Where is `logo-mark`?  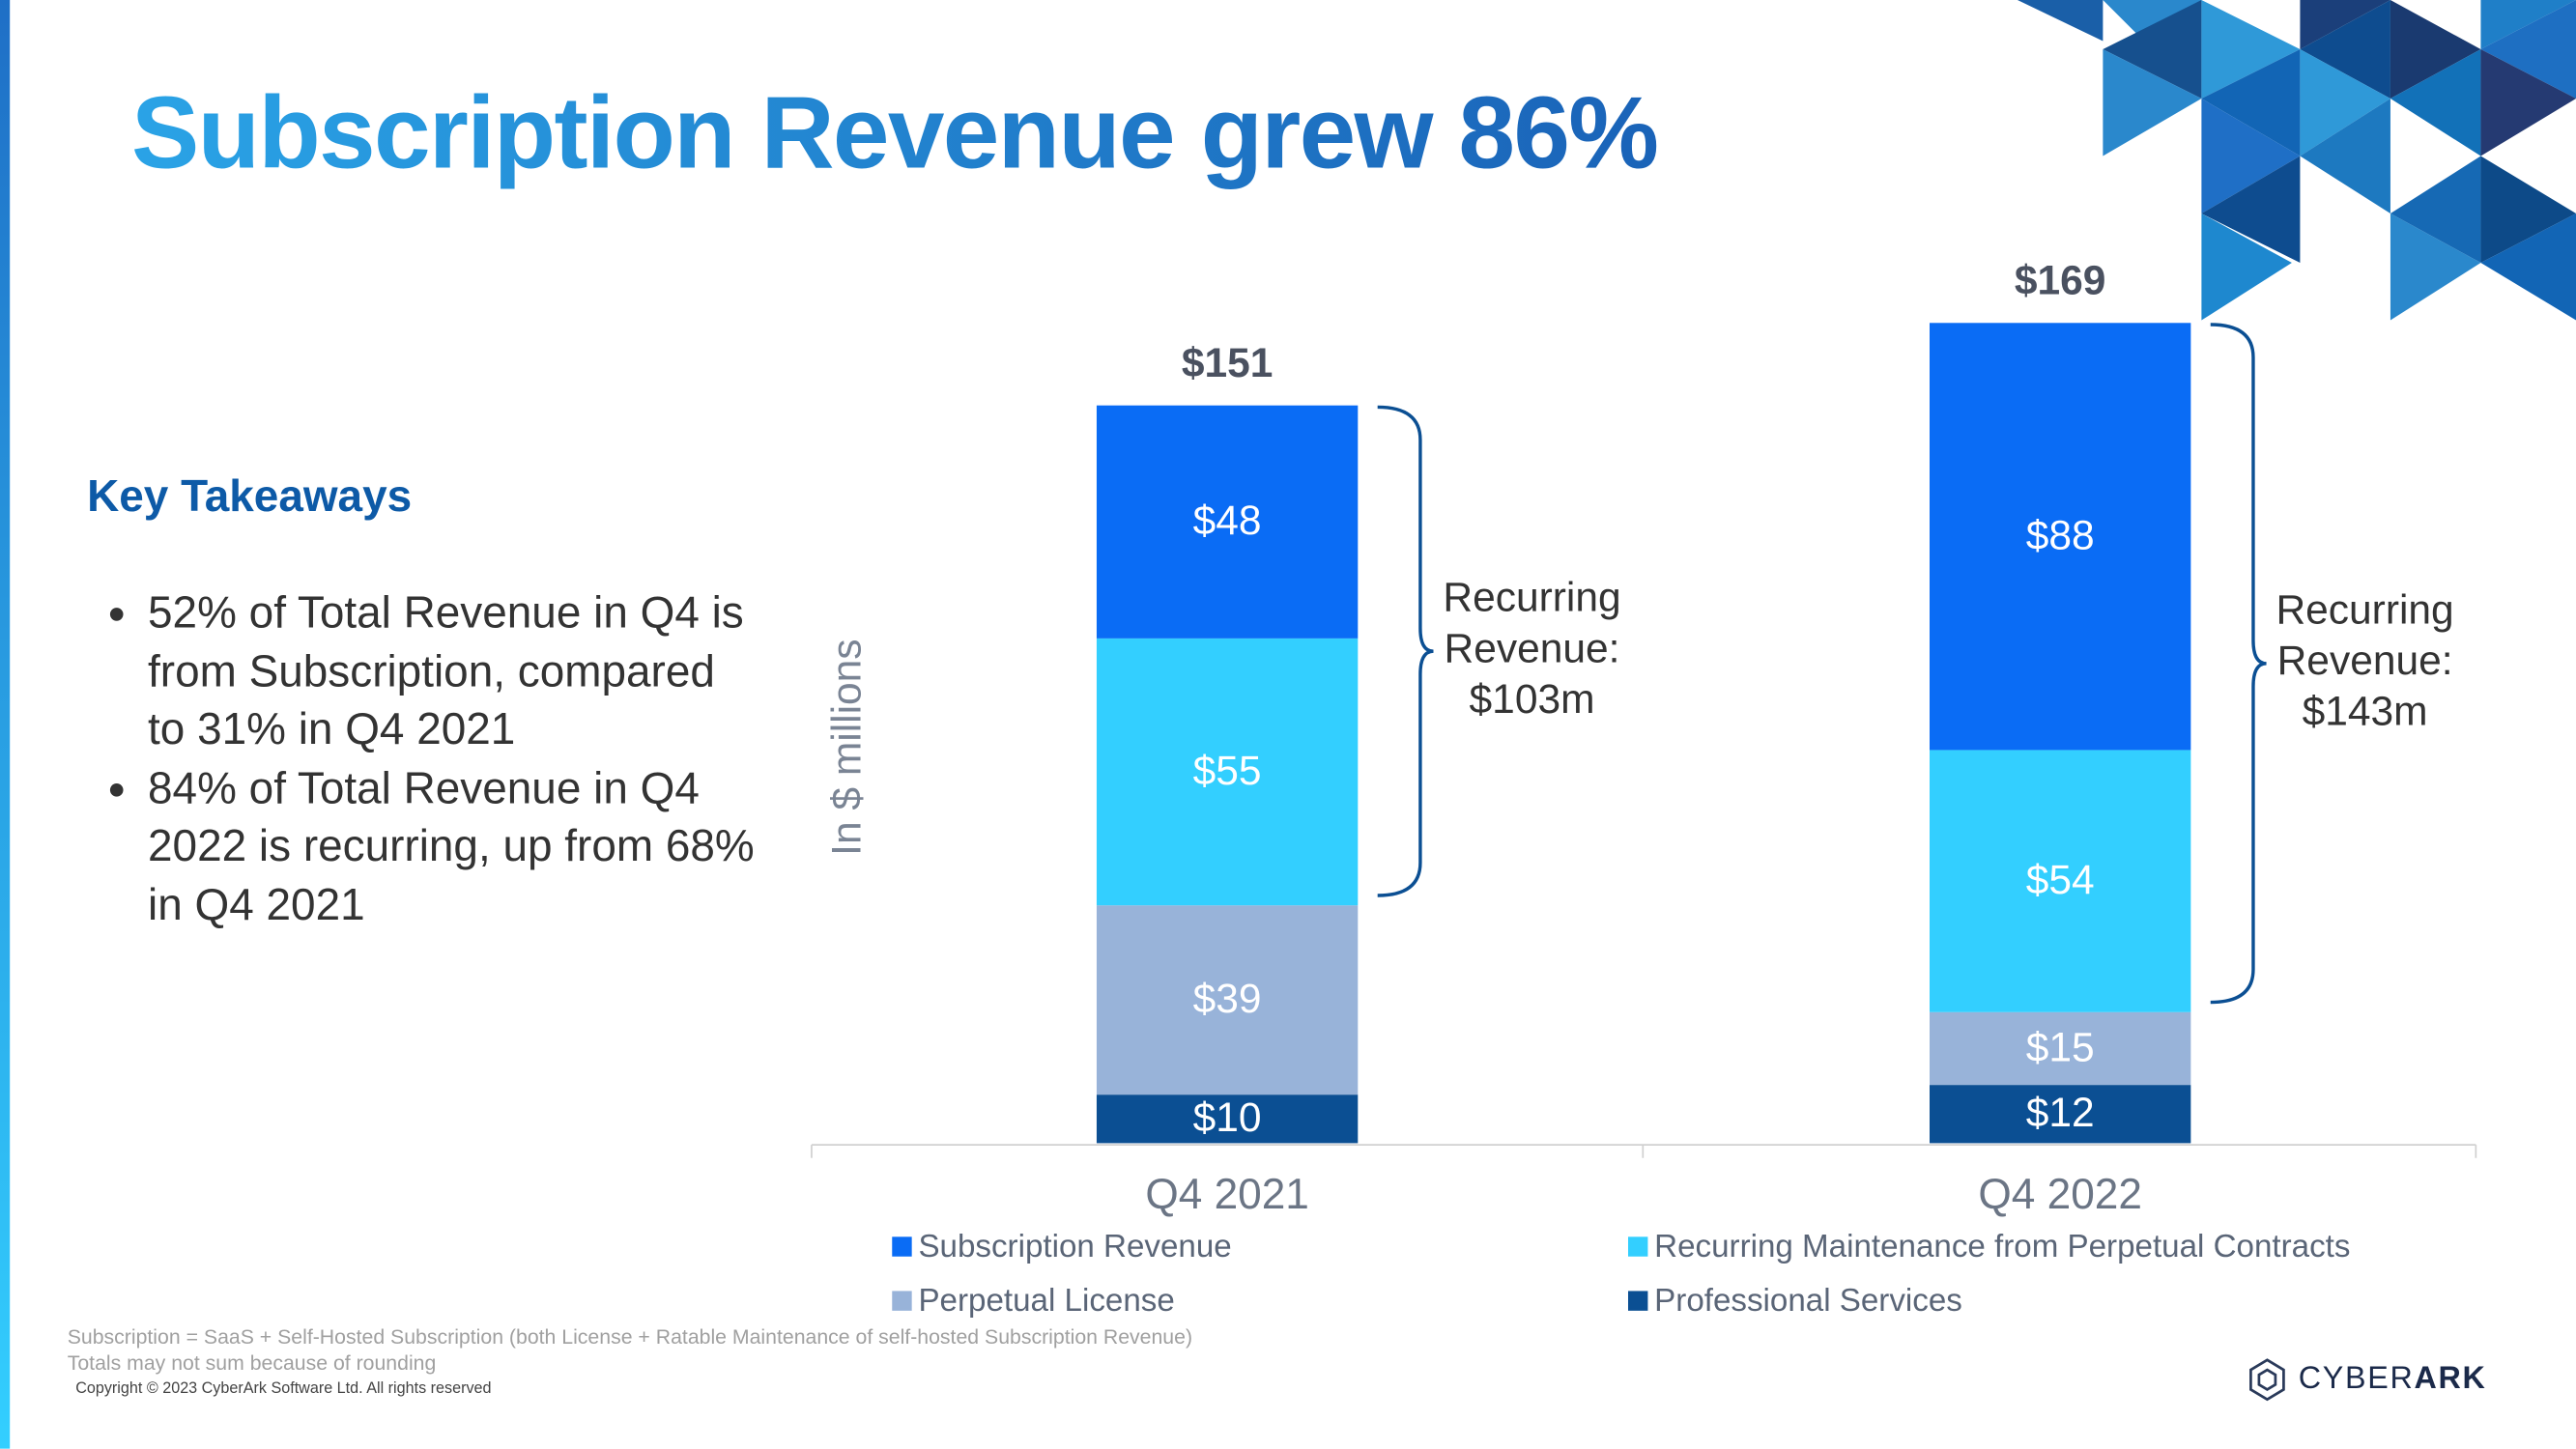 logo-mark is located at coordinates (2267, 1380).